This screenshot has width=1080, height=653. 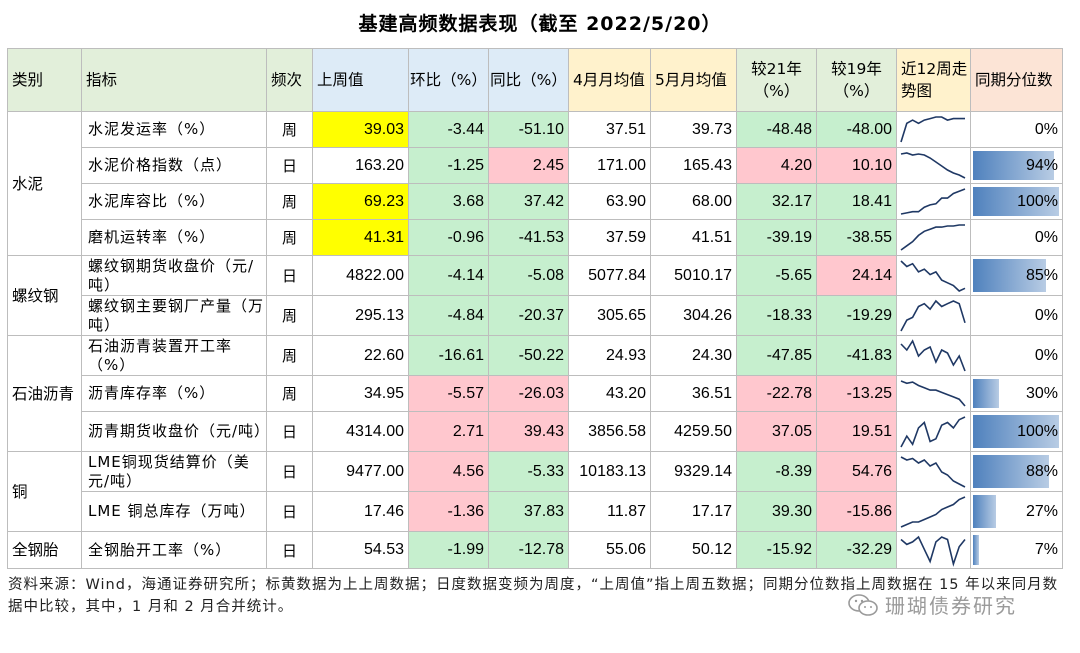 I want to click on percentile-cell: 30%, so click(x=1016, y=393).